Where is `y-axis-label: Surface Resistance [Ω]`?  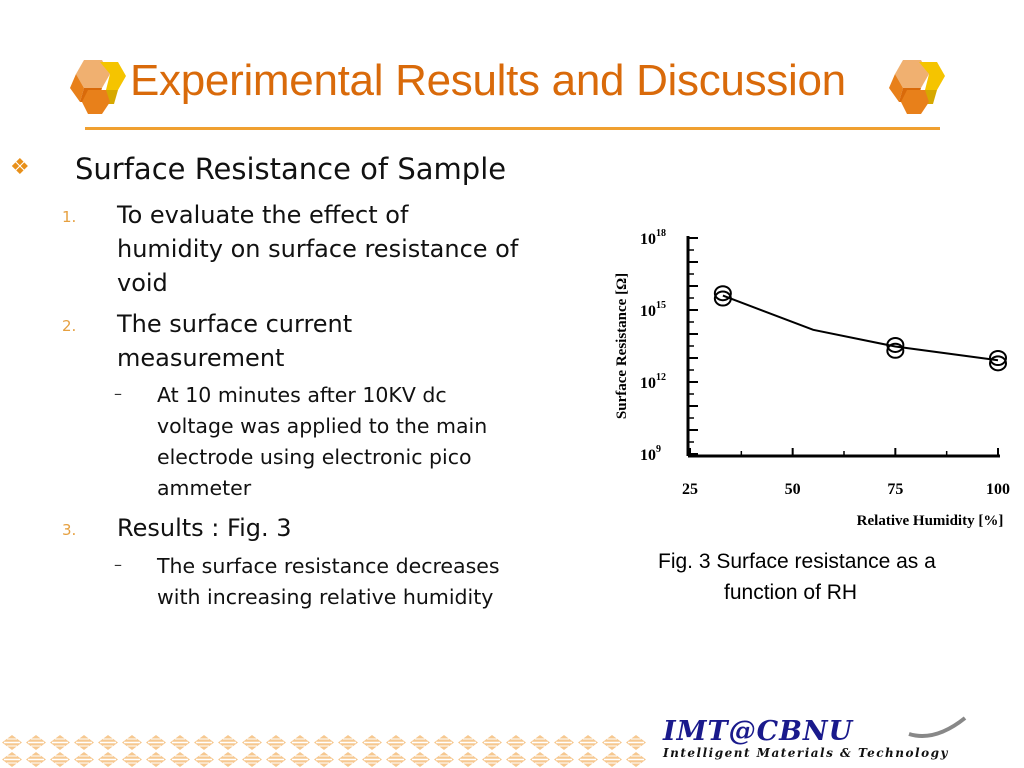
y-axis-label: Surface Resistance [Ω] is located at coordinates (622, 346).